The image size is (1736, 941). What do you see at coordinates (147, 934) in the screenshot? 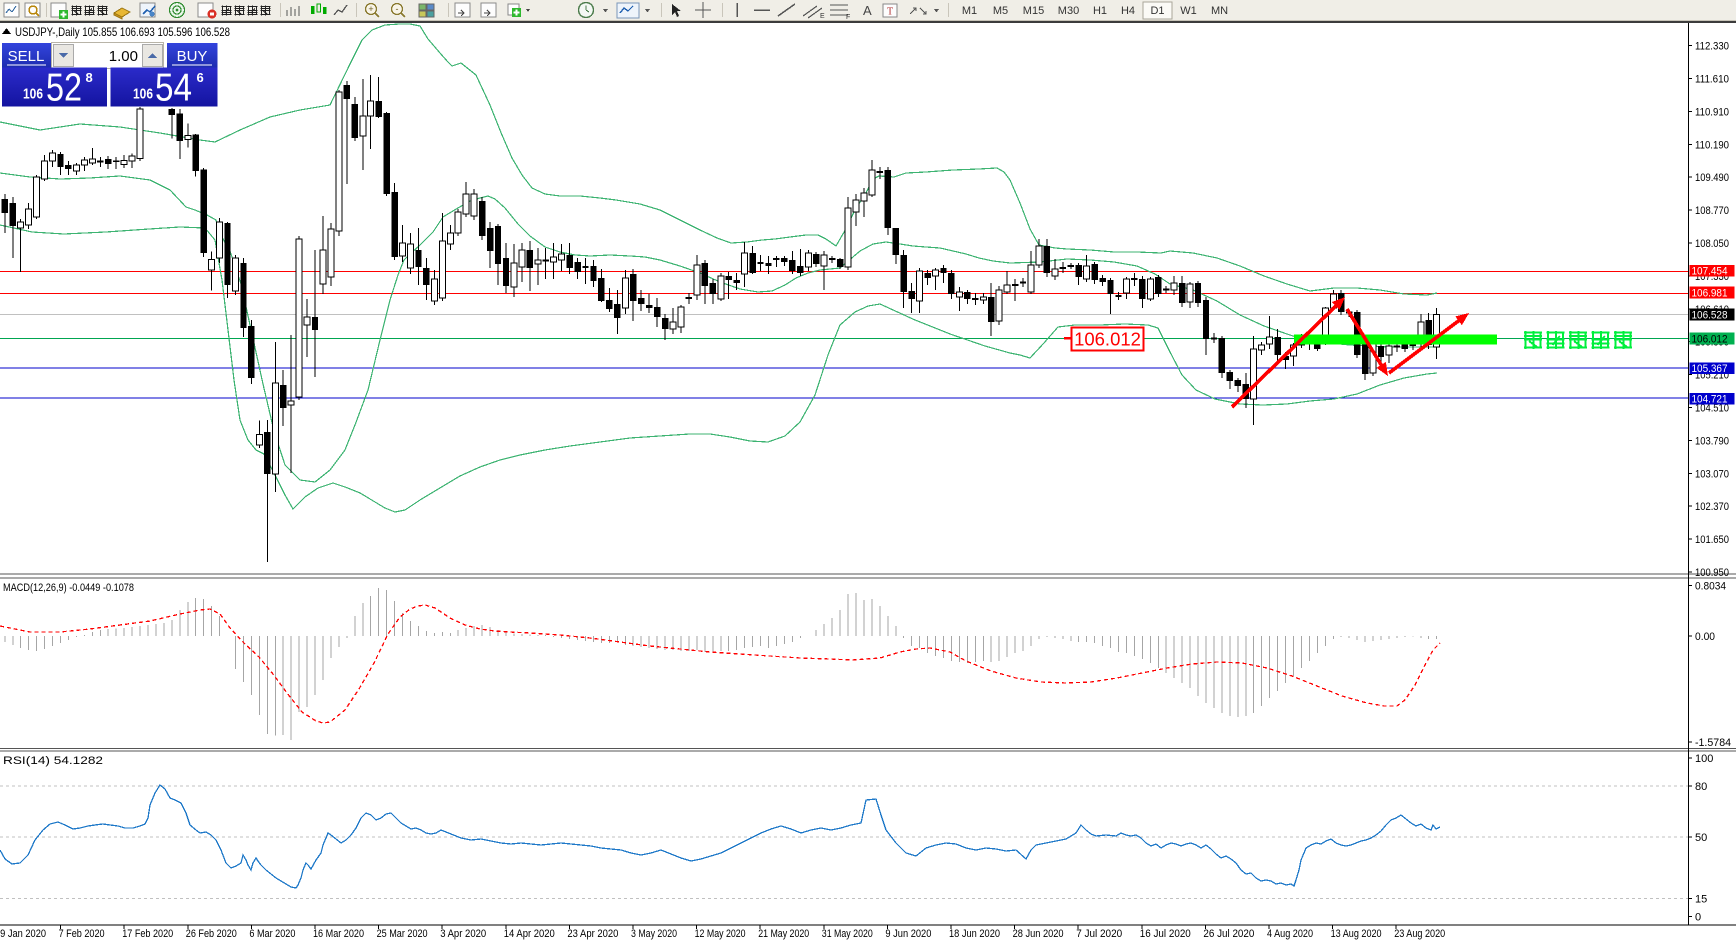
I see `svg-text: 17 Feb 2020` at bounding box center [147, 934].